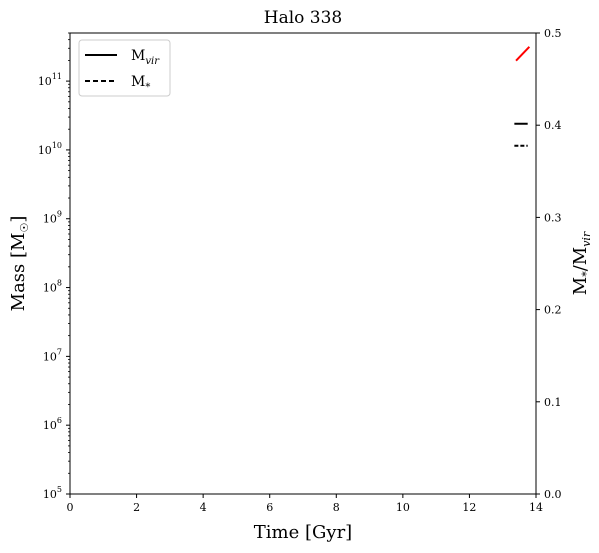  What do you see at coordinates (581, 263) in the screenshot?
I see `y-right-axis-label: M*/Mvir` at bounding box center [581, 263].